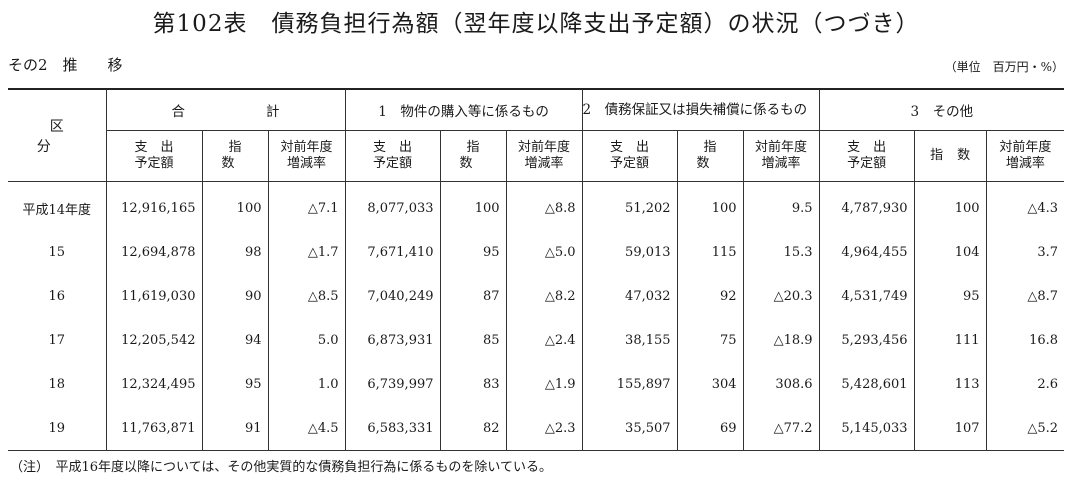  Describe the element at coordinates (154, 384) in the screenshot. I see `amount-cell: 12,324,495` at that location.